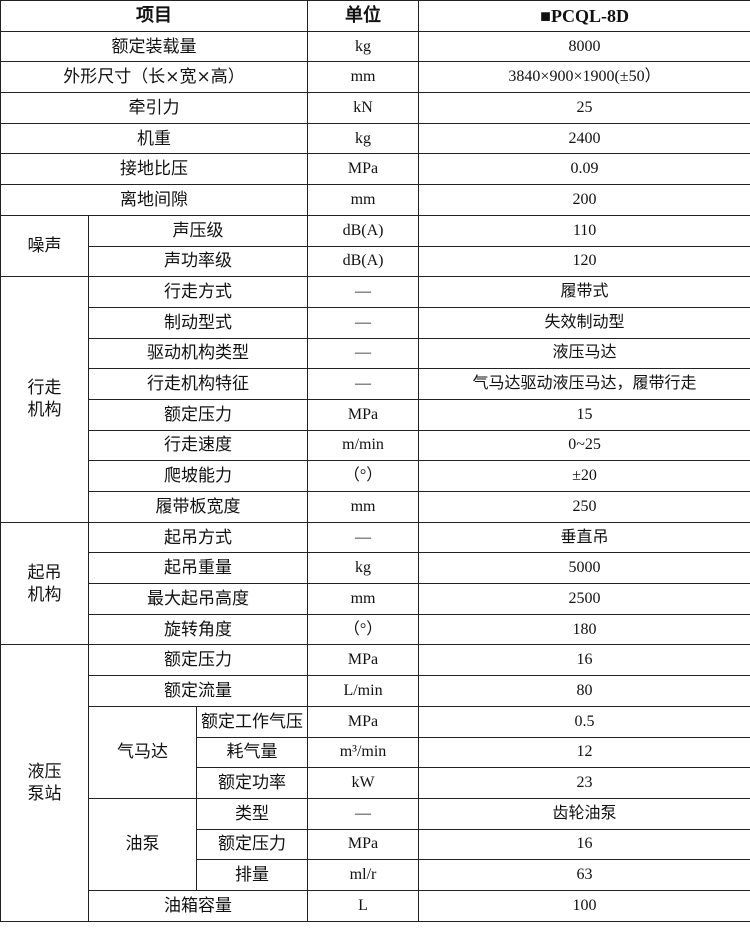  I want to click on group-label: 泵站, so click(44, 794).